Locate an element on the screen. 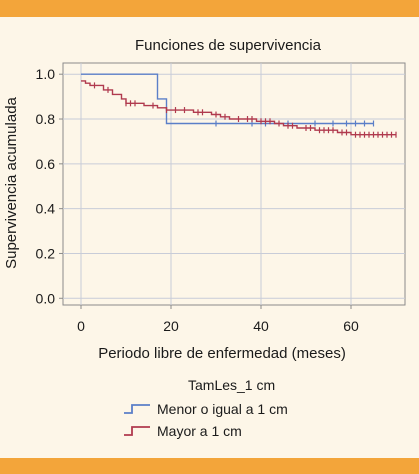  x-axis-label: Periodo libre de enfermedad (meses) is located at coordinates (222, 353).